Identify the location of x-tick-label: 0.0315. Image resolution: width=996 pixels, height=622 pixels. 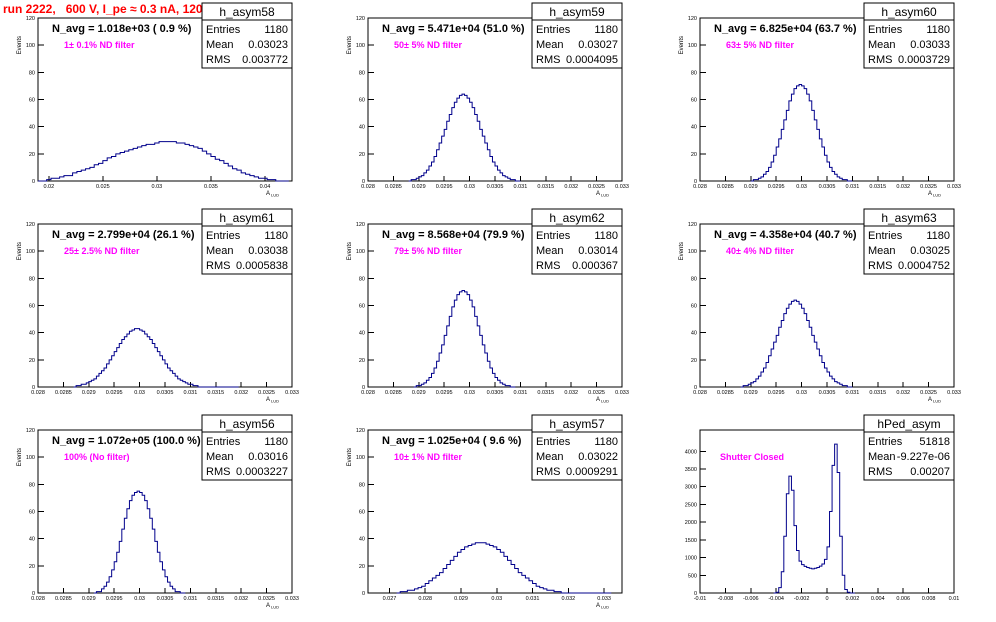
(545, 393).